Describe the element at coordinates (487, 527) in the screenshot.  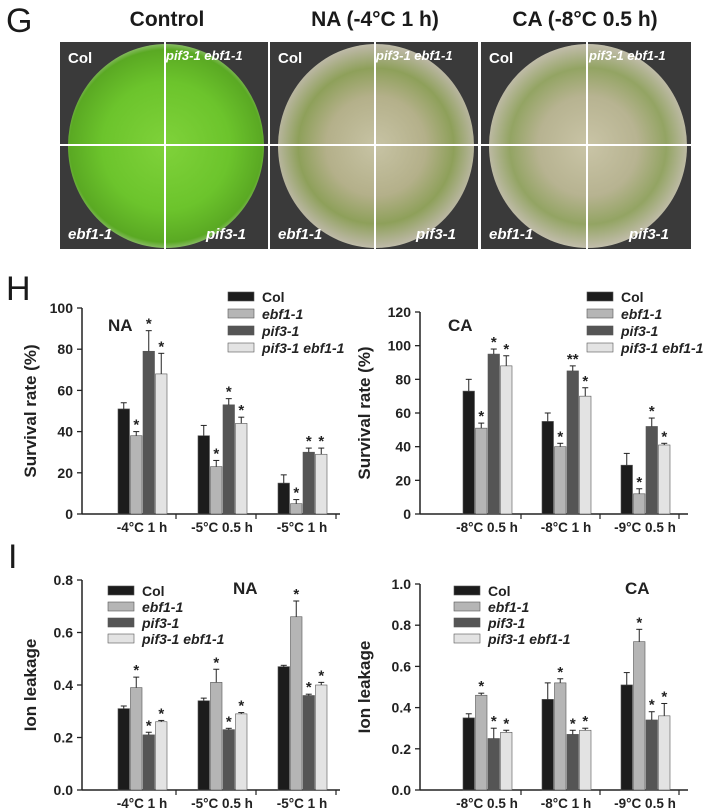
I see `x-tick-label: -8°C 0.5 h` at that location.